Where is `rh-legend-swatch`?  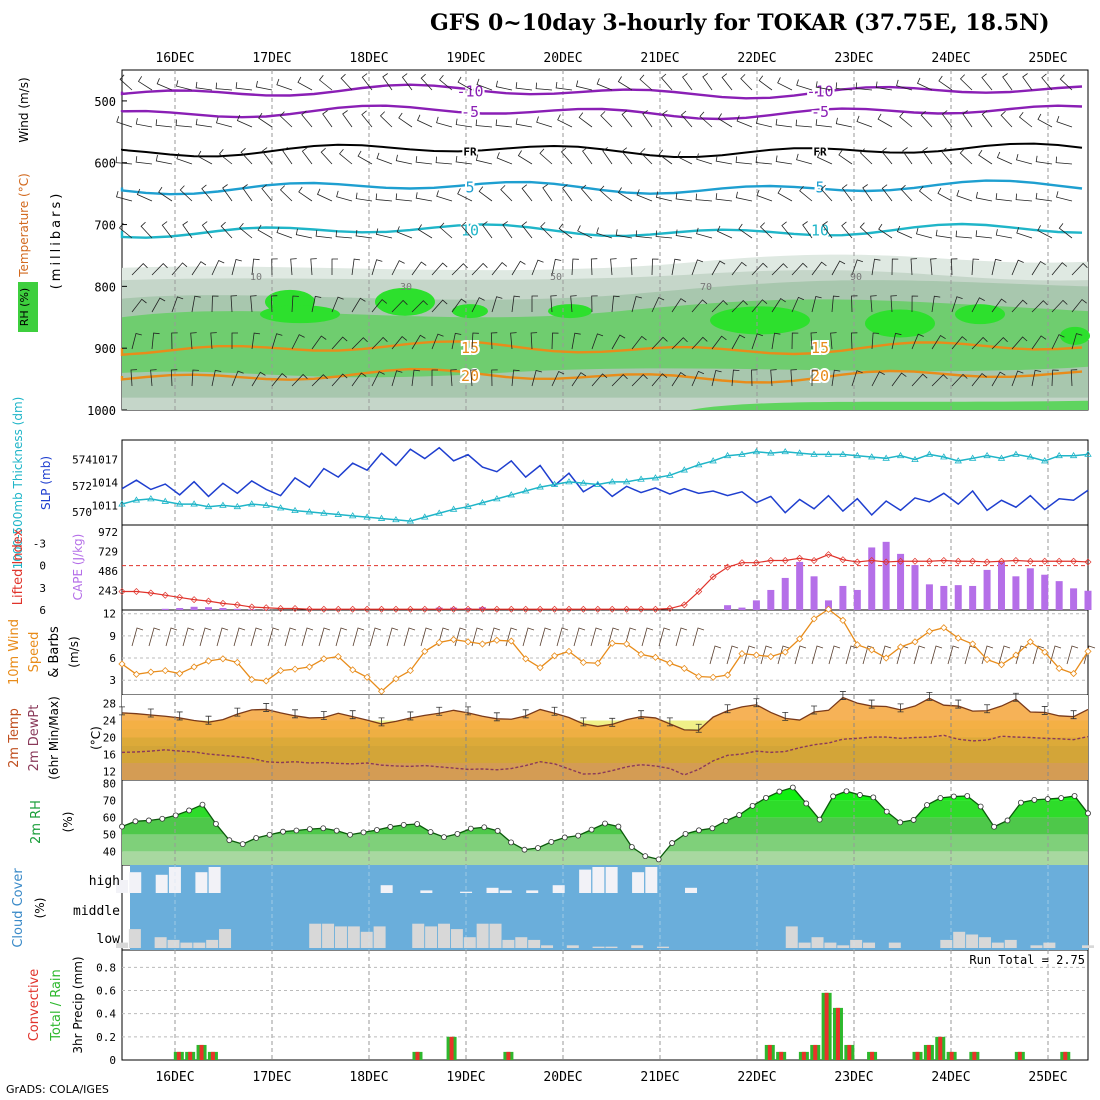
rh-legend-swatch is located at coordinates (28, 307).